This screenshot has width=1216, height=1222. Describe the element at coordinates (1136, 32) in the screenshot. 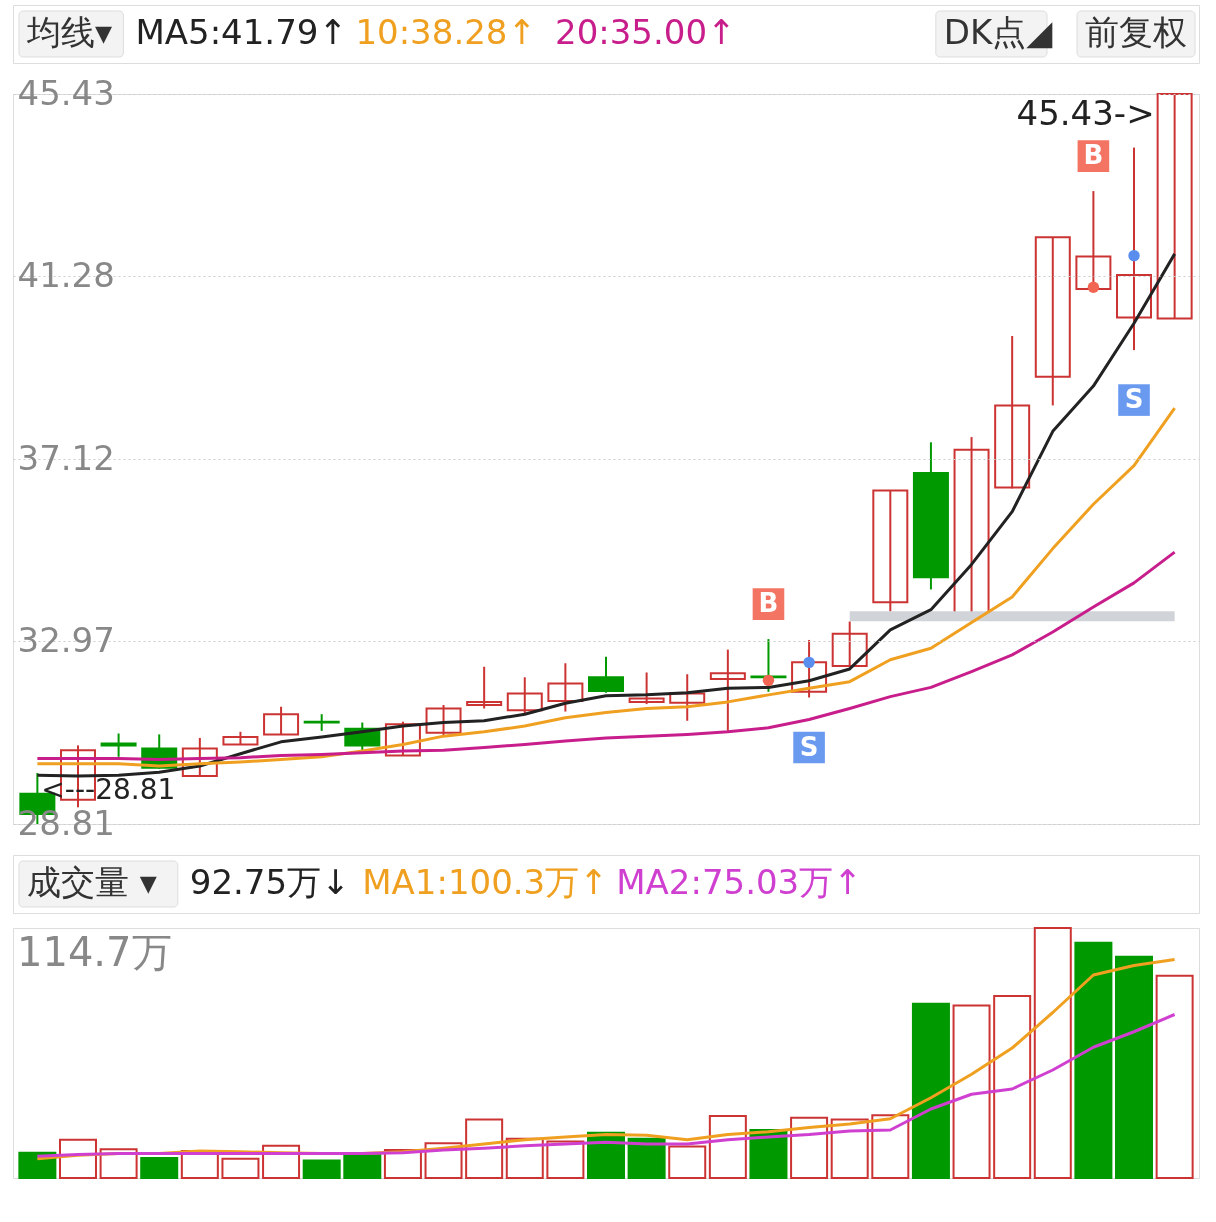

I see `text: 前复权` at that location.